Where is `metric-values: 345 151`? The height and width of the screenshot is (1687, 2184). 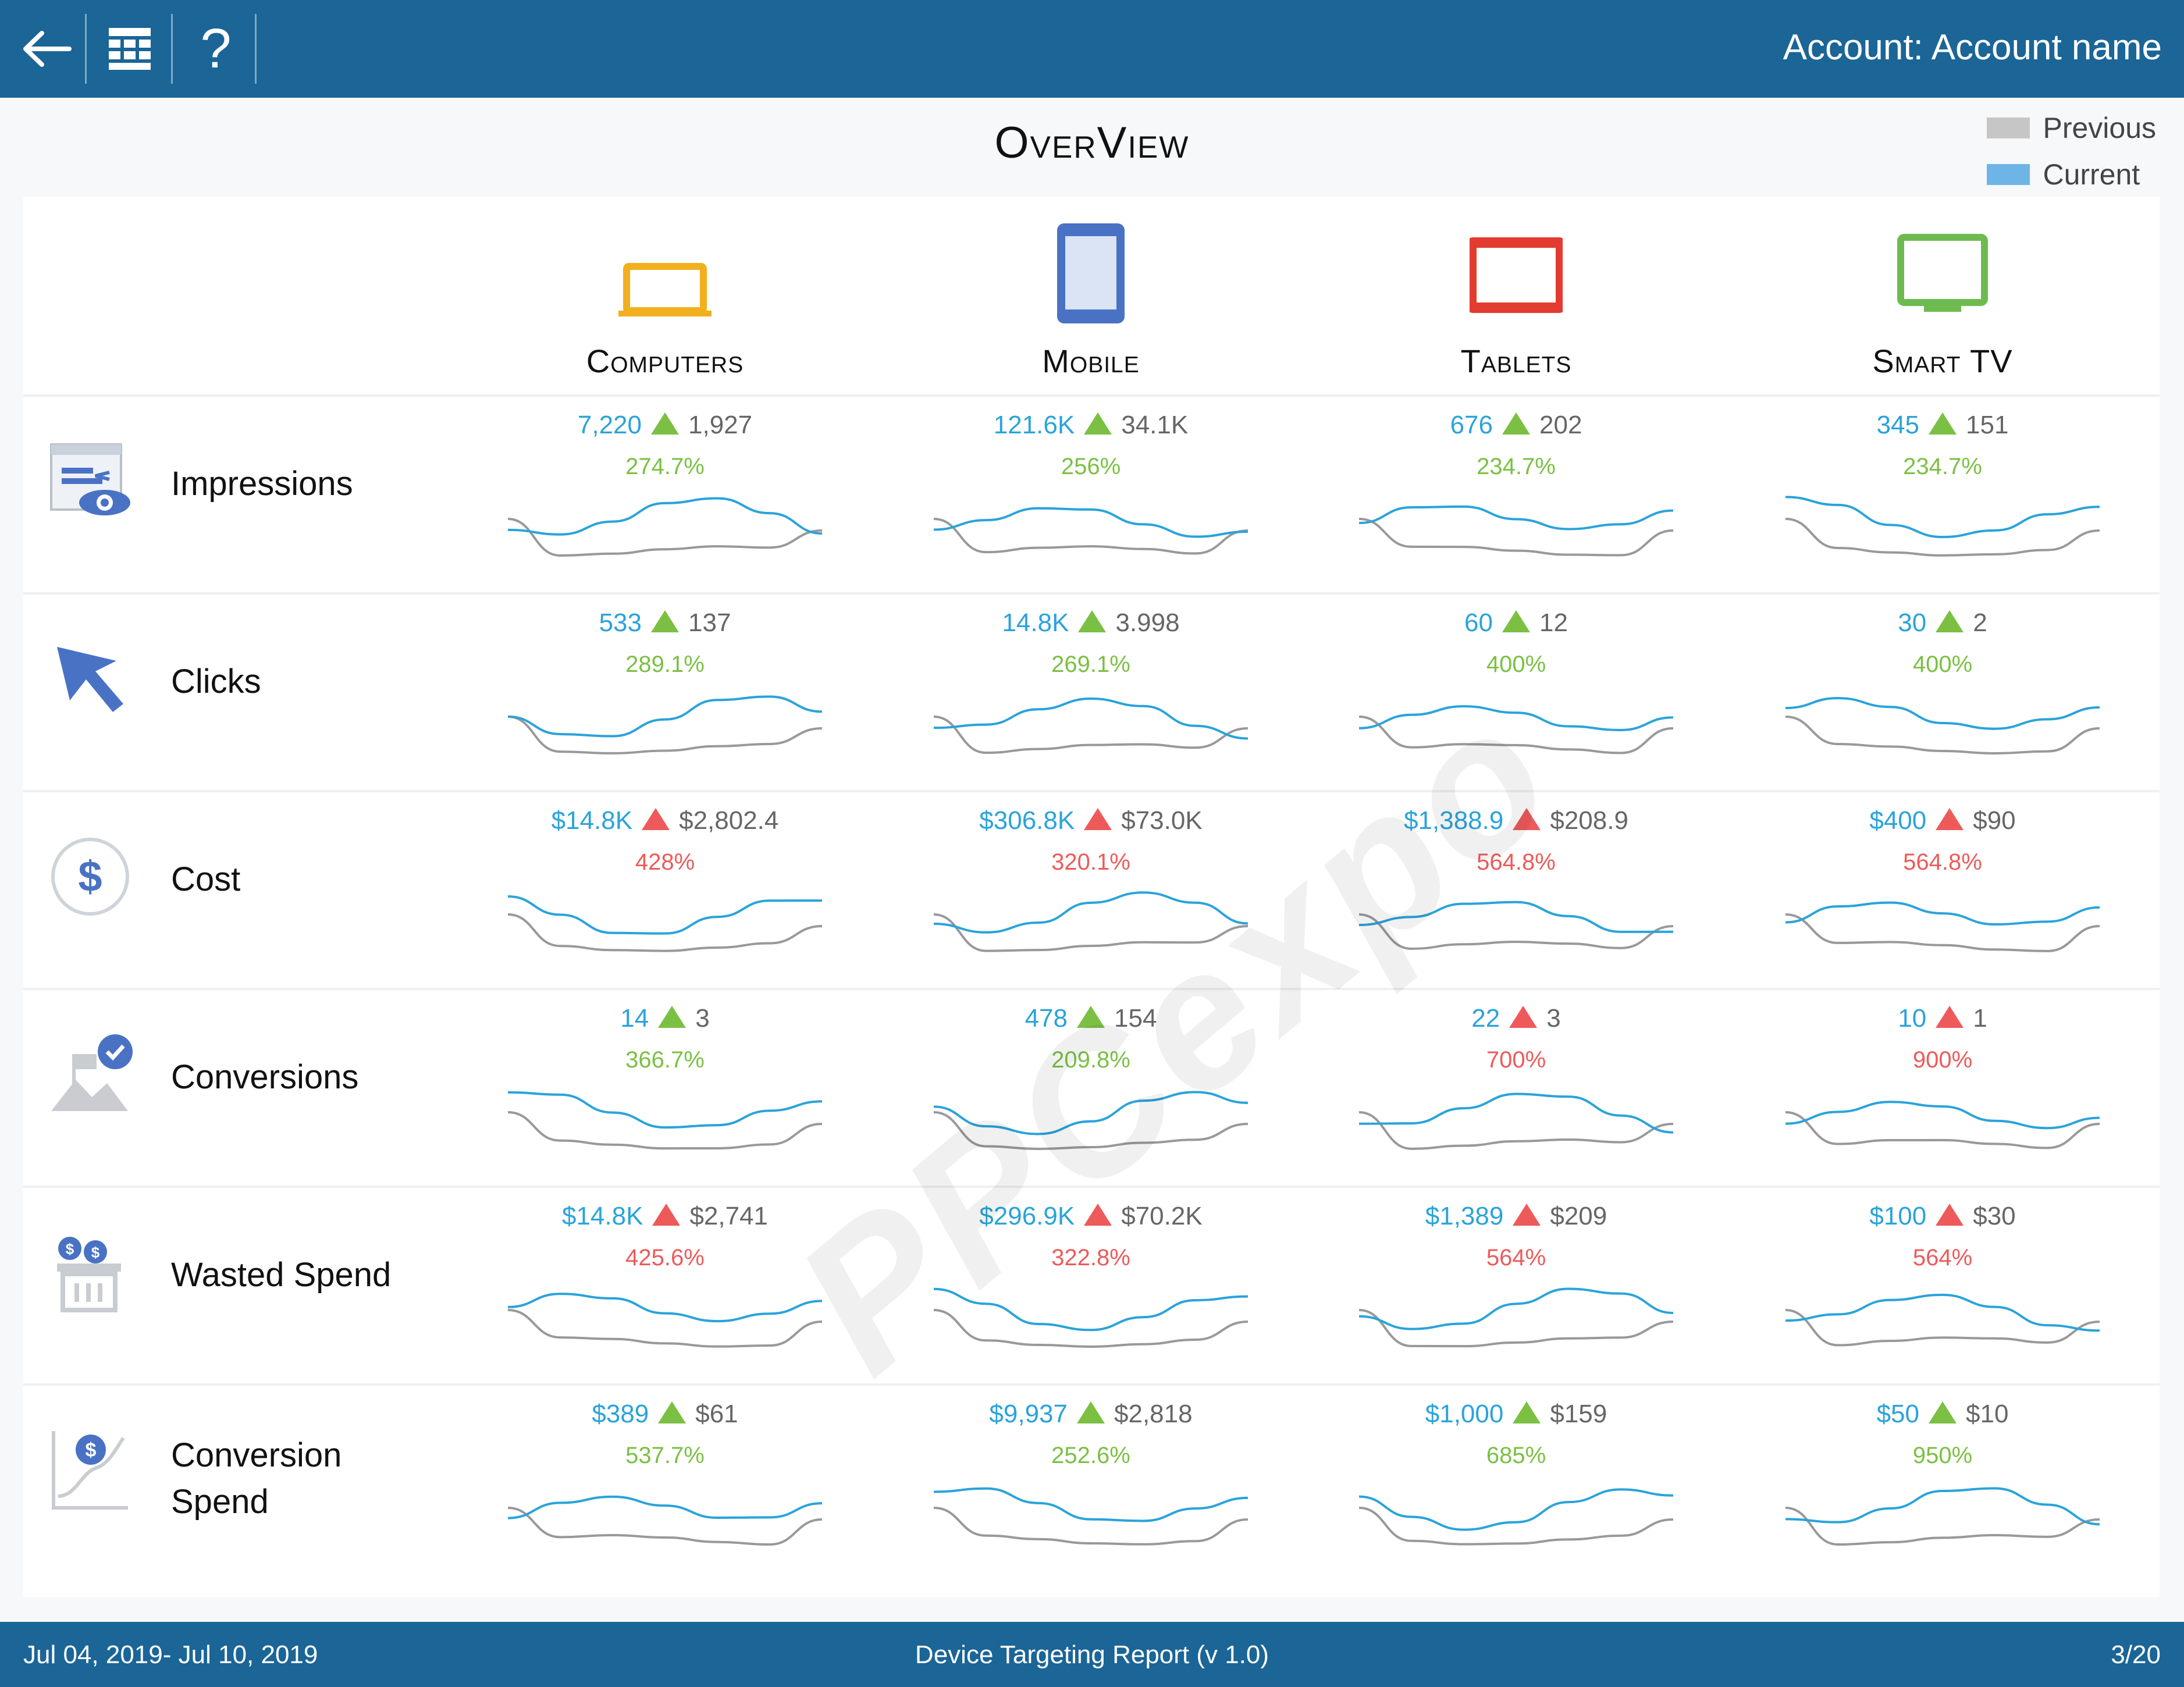 metric-values: 345 151 is located at coordinates (1942, 426).